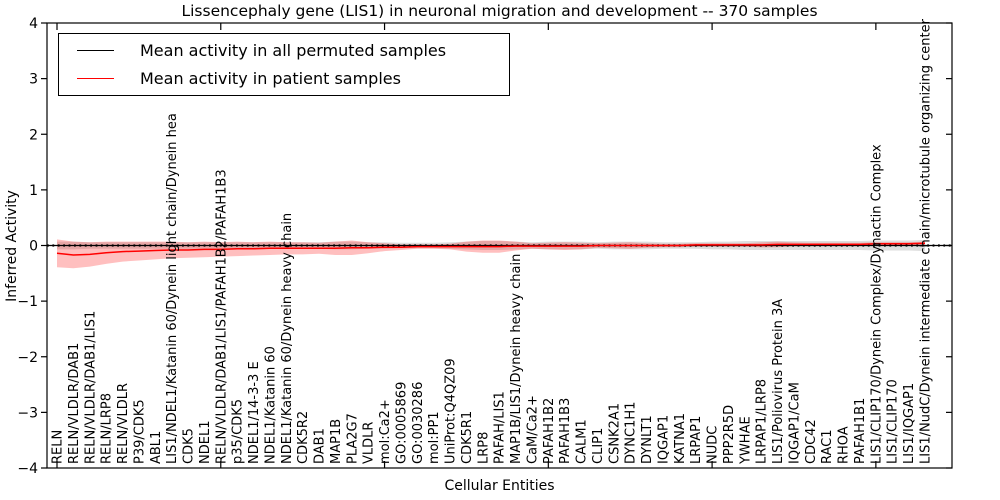  What do you see at coordinates (451, 411) in the screenshot?
I see `x-tick-label: UniProt:Q4QZ09` at bounding box center [451, 411].